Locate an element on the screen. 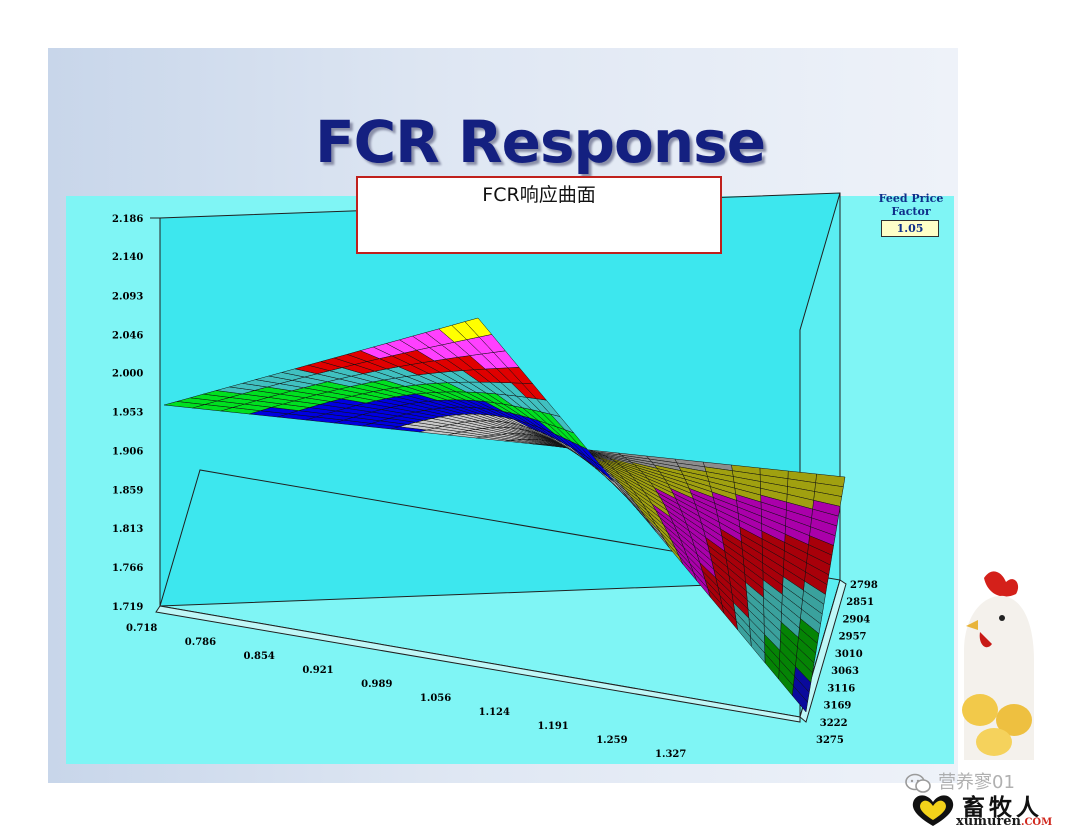 Image resolution: width=1080 pixels, height=834 pixels. feed-price-factor-input: 1.05 is located at coordinates (910, 228).